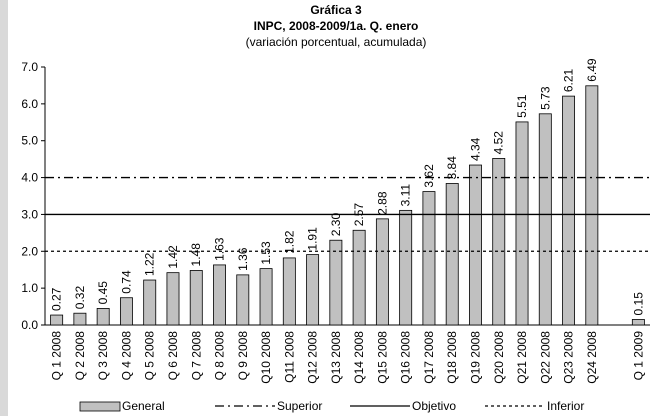 The height and width of the screenshot is (416, 653). What do you see at coordinates (173, 257) in the screenshot?
I see `data-label: 1.42` at bounding box center [173, 257].